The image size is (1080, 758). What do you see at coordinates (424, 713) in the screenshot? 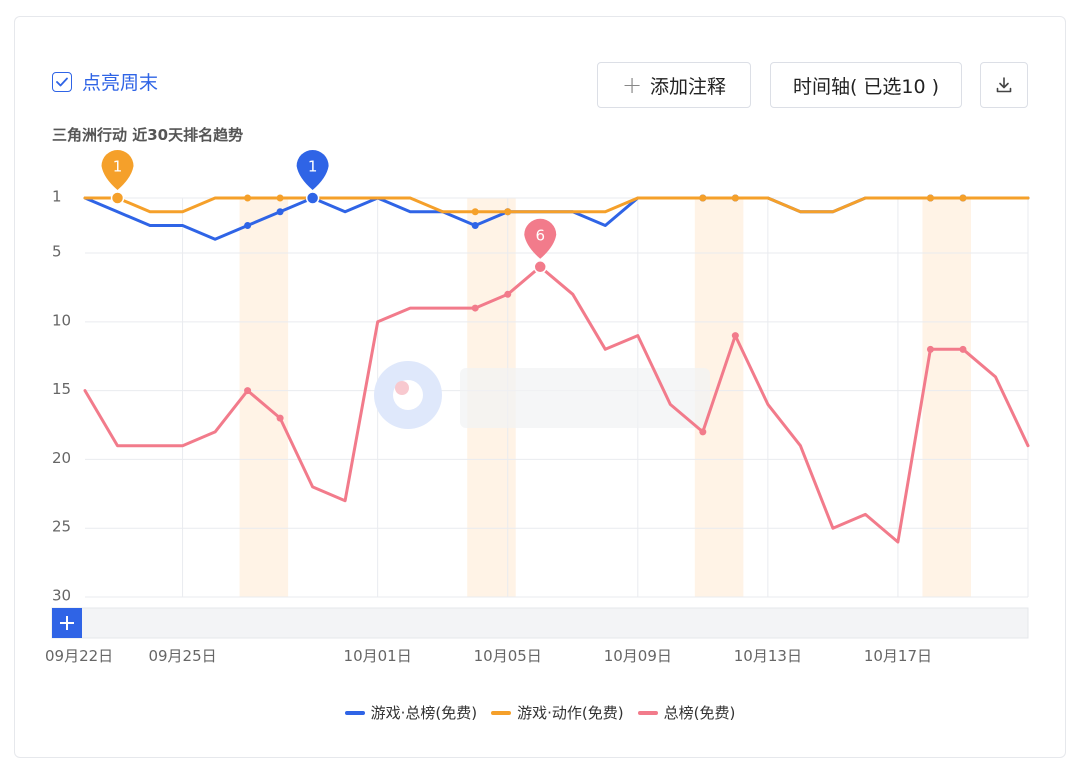
I see `legend-label: 游戏·总榜(免费)` at bounding box center [424, 713].